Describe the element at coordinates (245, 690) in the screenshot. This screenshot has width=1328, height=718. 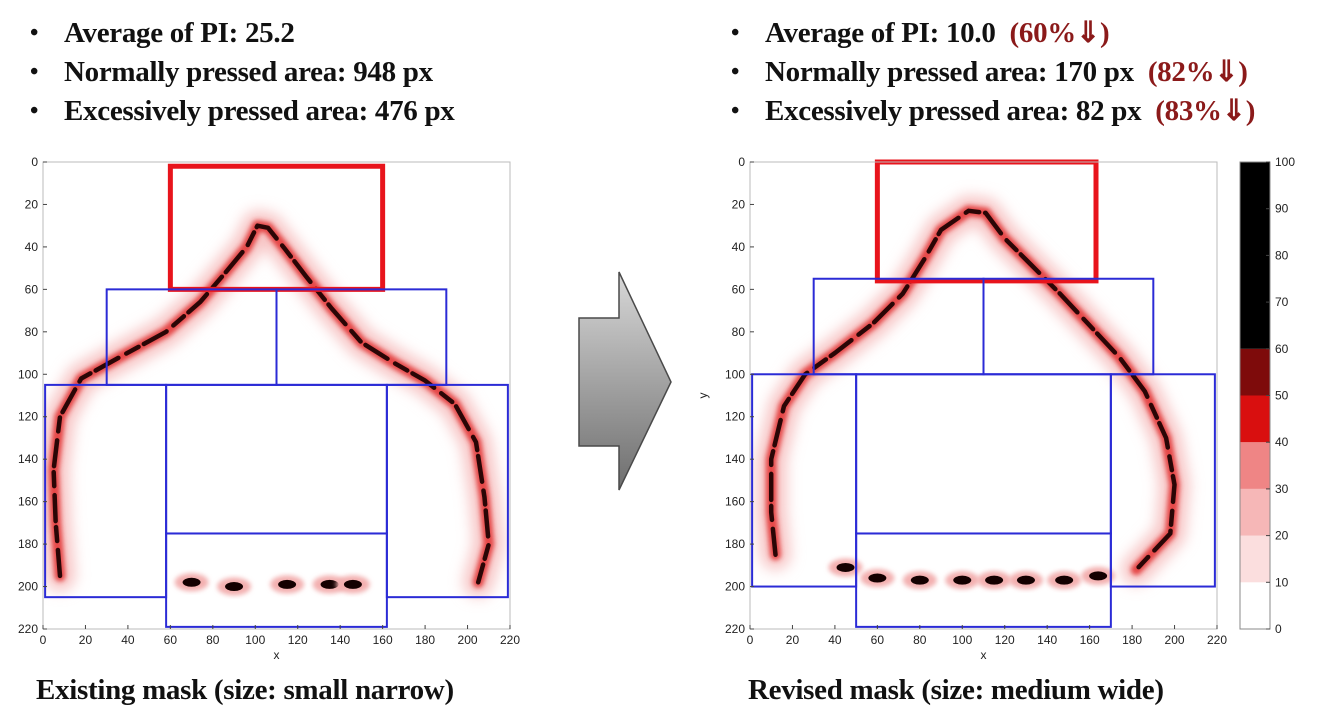
I see `existing-mask-caption: Existing mask (size: small narrow)` at that location.